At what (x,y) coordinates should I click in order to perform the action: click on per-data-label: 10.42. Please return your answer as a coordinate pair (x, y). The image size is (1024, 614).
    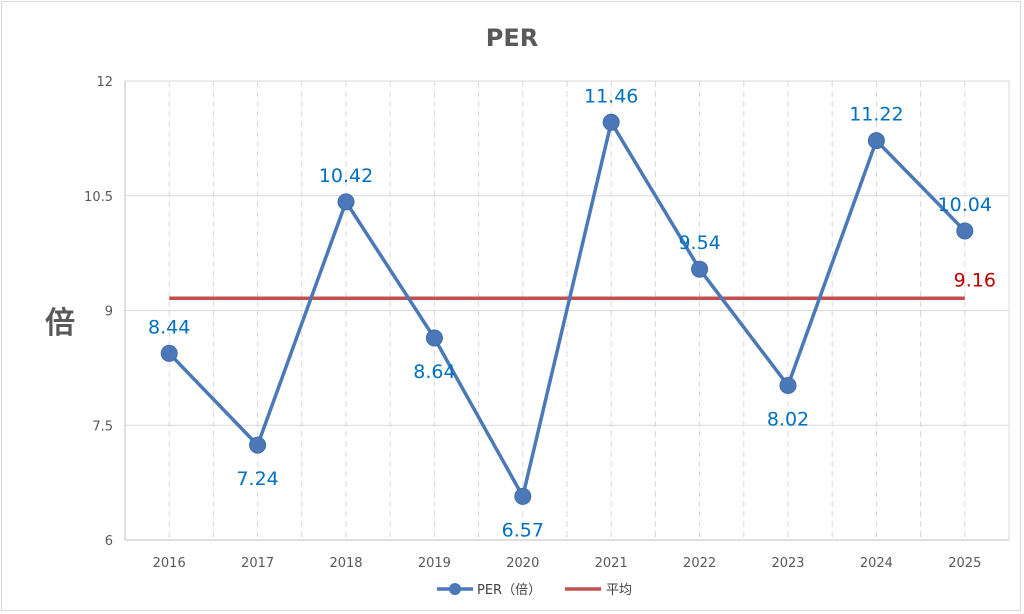
    Looking at the image, I should click on (346, 176).